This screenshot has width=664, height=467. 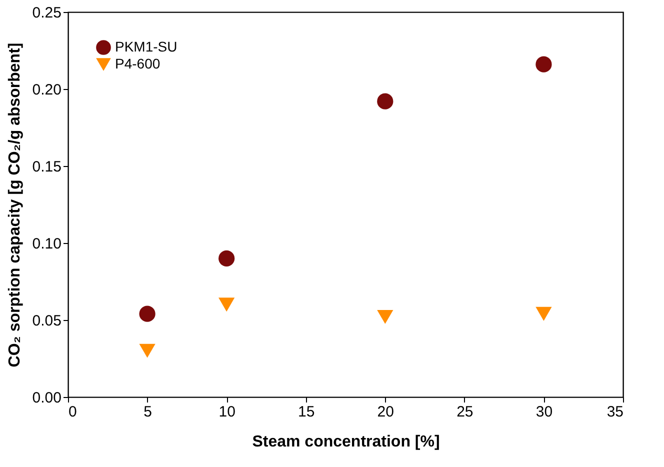 What do you see at coordinates (47, 167) in the screenshot?
I see `y-tick-label: 0.15` at bounding box center [47, 167].